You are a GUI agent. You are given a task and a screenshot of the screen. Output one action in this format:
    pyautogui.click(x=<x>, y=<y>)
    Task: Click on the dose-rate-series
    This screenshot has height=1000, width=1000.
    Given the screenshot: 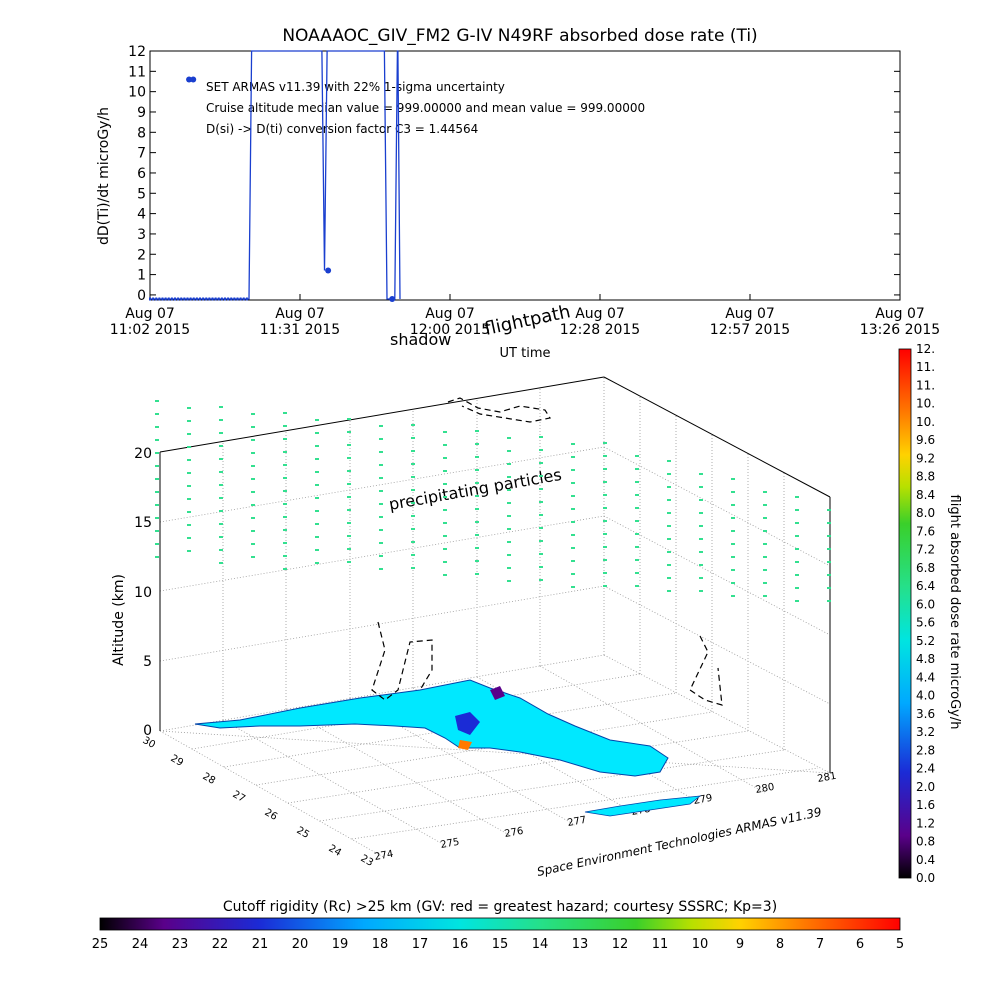 What is the action you would take?
    pyautogui.click(x=275, y=176)
    